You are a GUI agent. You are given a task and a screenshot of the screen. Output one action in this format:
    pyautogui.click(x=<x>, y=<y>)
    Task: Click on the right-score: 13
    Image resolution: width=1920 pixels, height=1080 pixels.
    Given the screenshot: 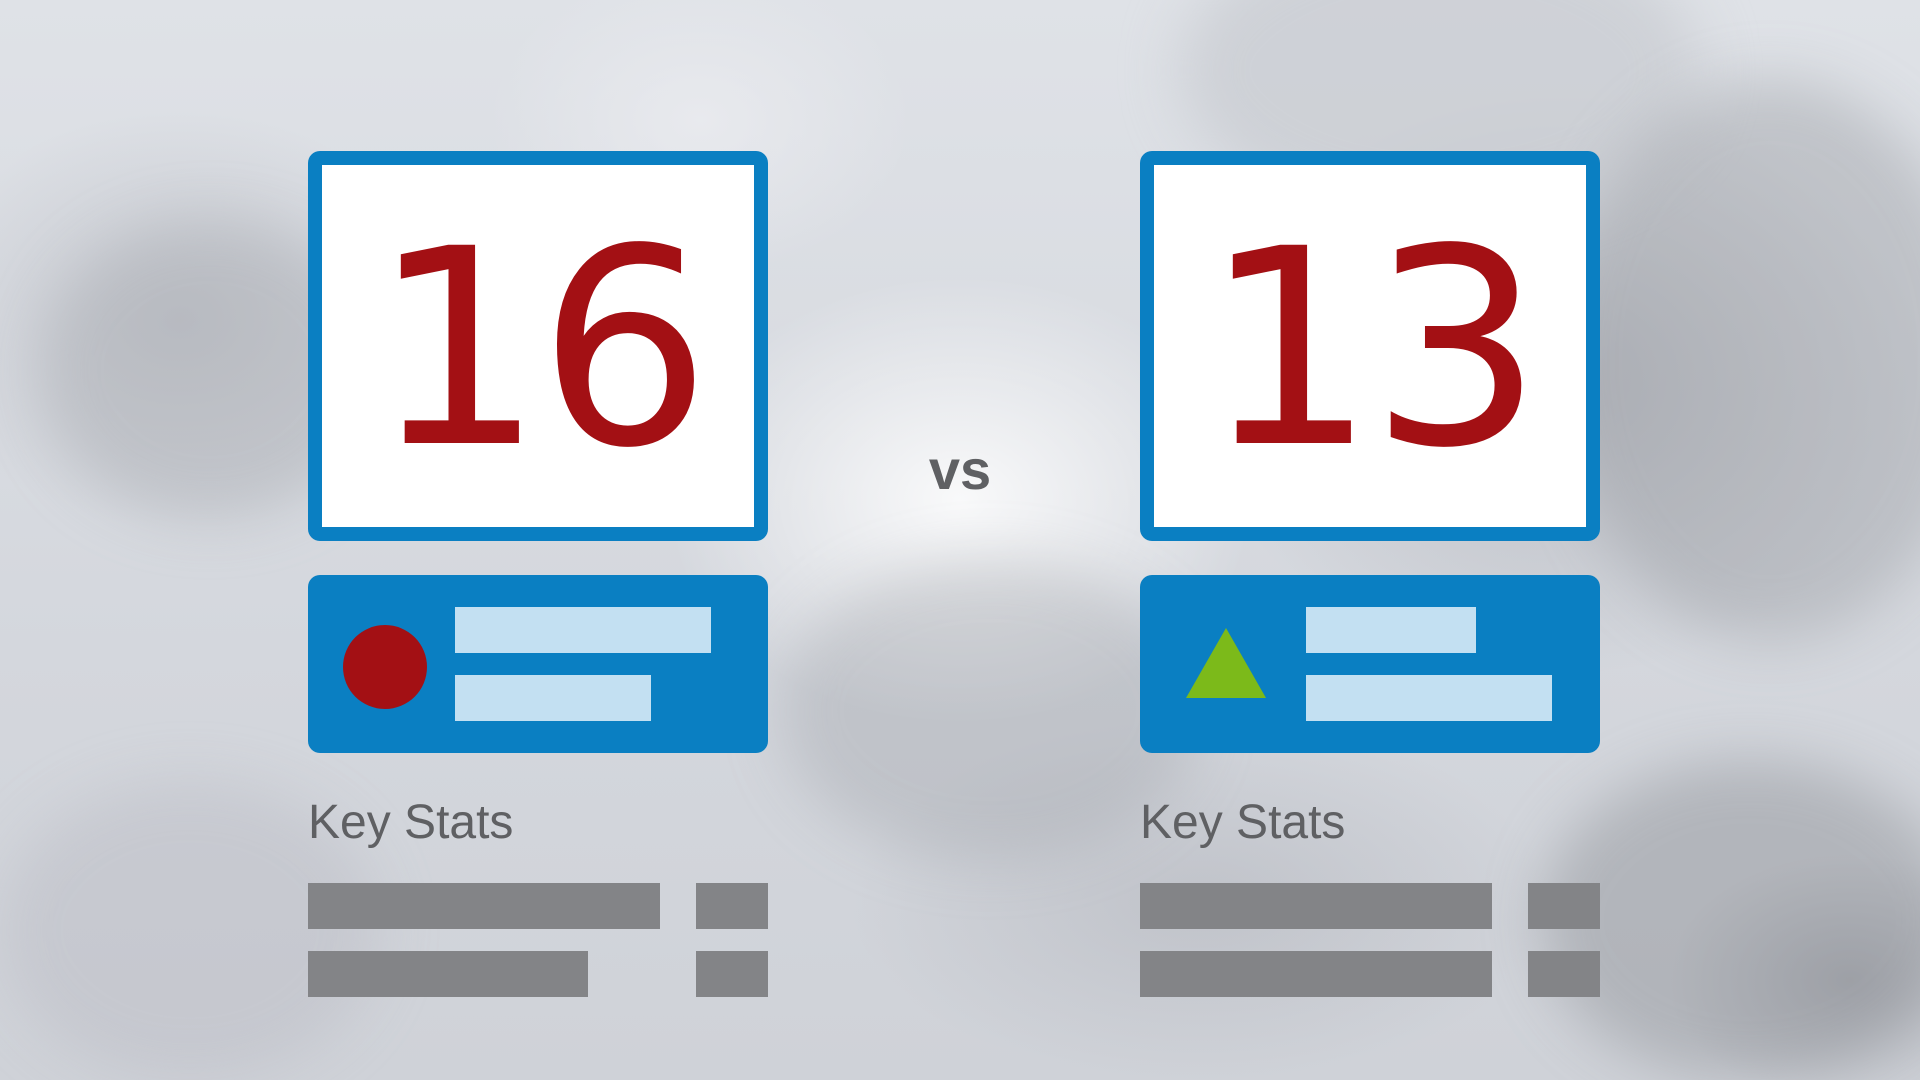 What is the action you would take?
    pyautogui.click(x=1372, y=350)
    